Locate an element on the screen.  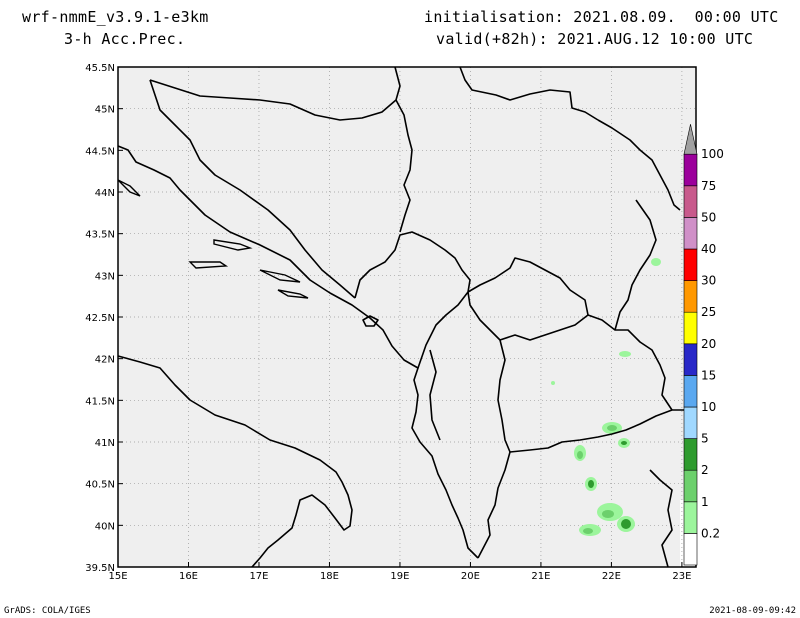
lon-label: 22E is located at coordinates (611, 576).